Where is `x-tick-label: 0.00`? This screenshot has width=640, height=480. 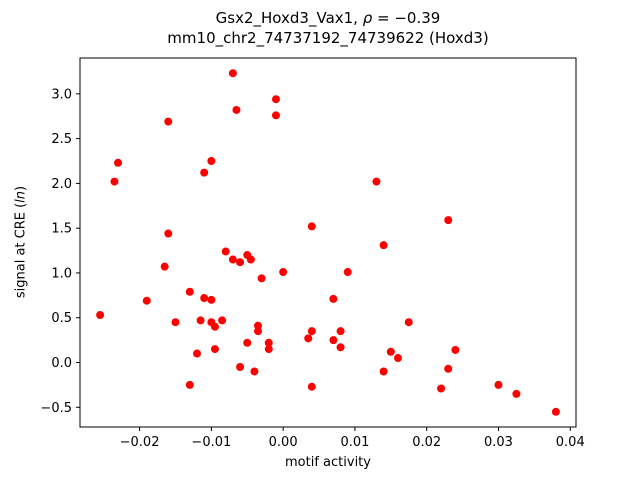
x-tick-label: 0.00 is located at coordinates (283, 442).